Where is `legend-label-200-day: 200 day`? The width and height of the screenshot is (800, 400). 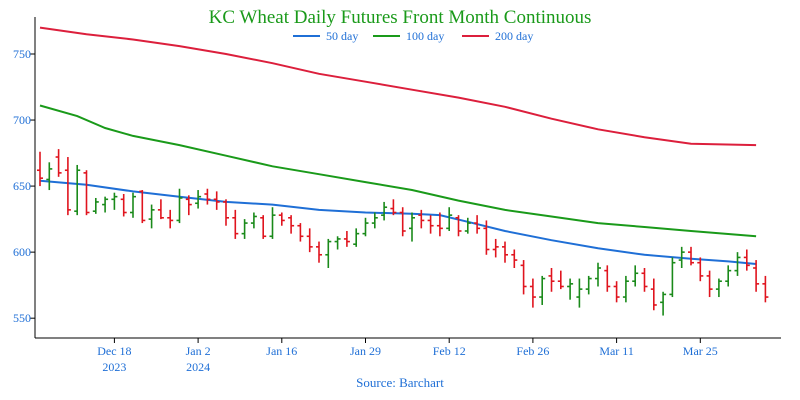 legend-label-200-day: 200 day is located at coordinates (514, 36).